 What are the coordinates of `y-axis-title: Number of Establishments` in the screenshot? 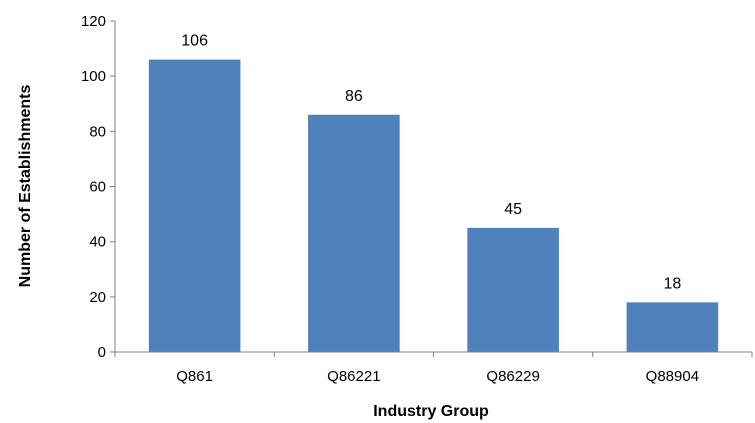 It's located at (25, 186).